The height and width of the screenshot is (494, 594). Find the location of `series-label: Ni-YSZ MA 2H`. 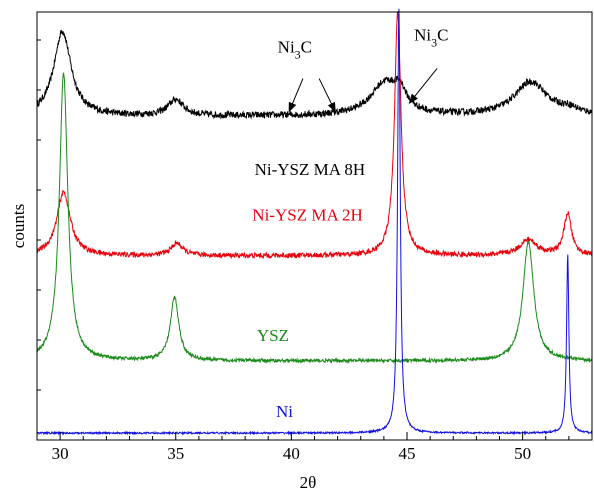

series-label: Ni-YSZ MA 2H is located at coordinates (307, 215).